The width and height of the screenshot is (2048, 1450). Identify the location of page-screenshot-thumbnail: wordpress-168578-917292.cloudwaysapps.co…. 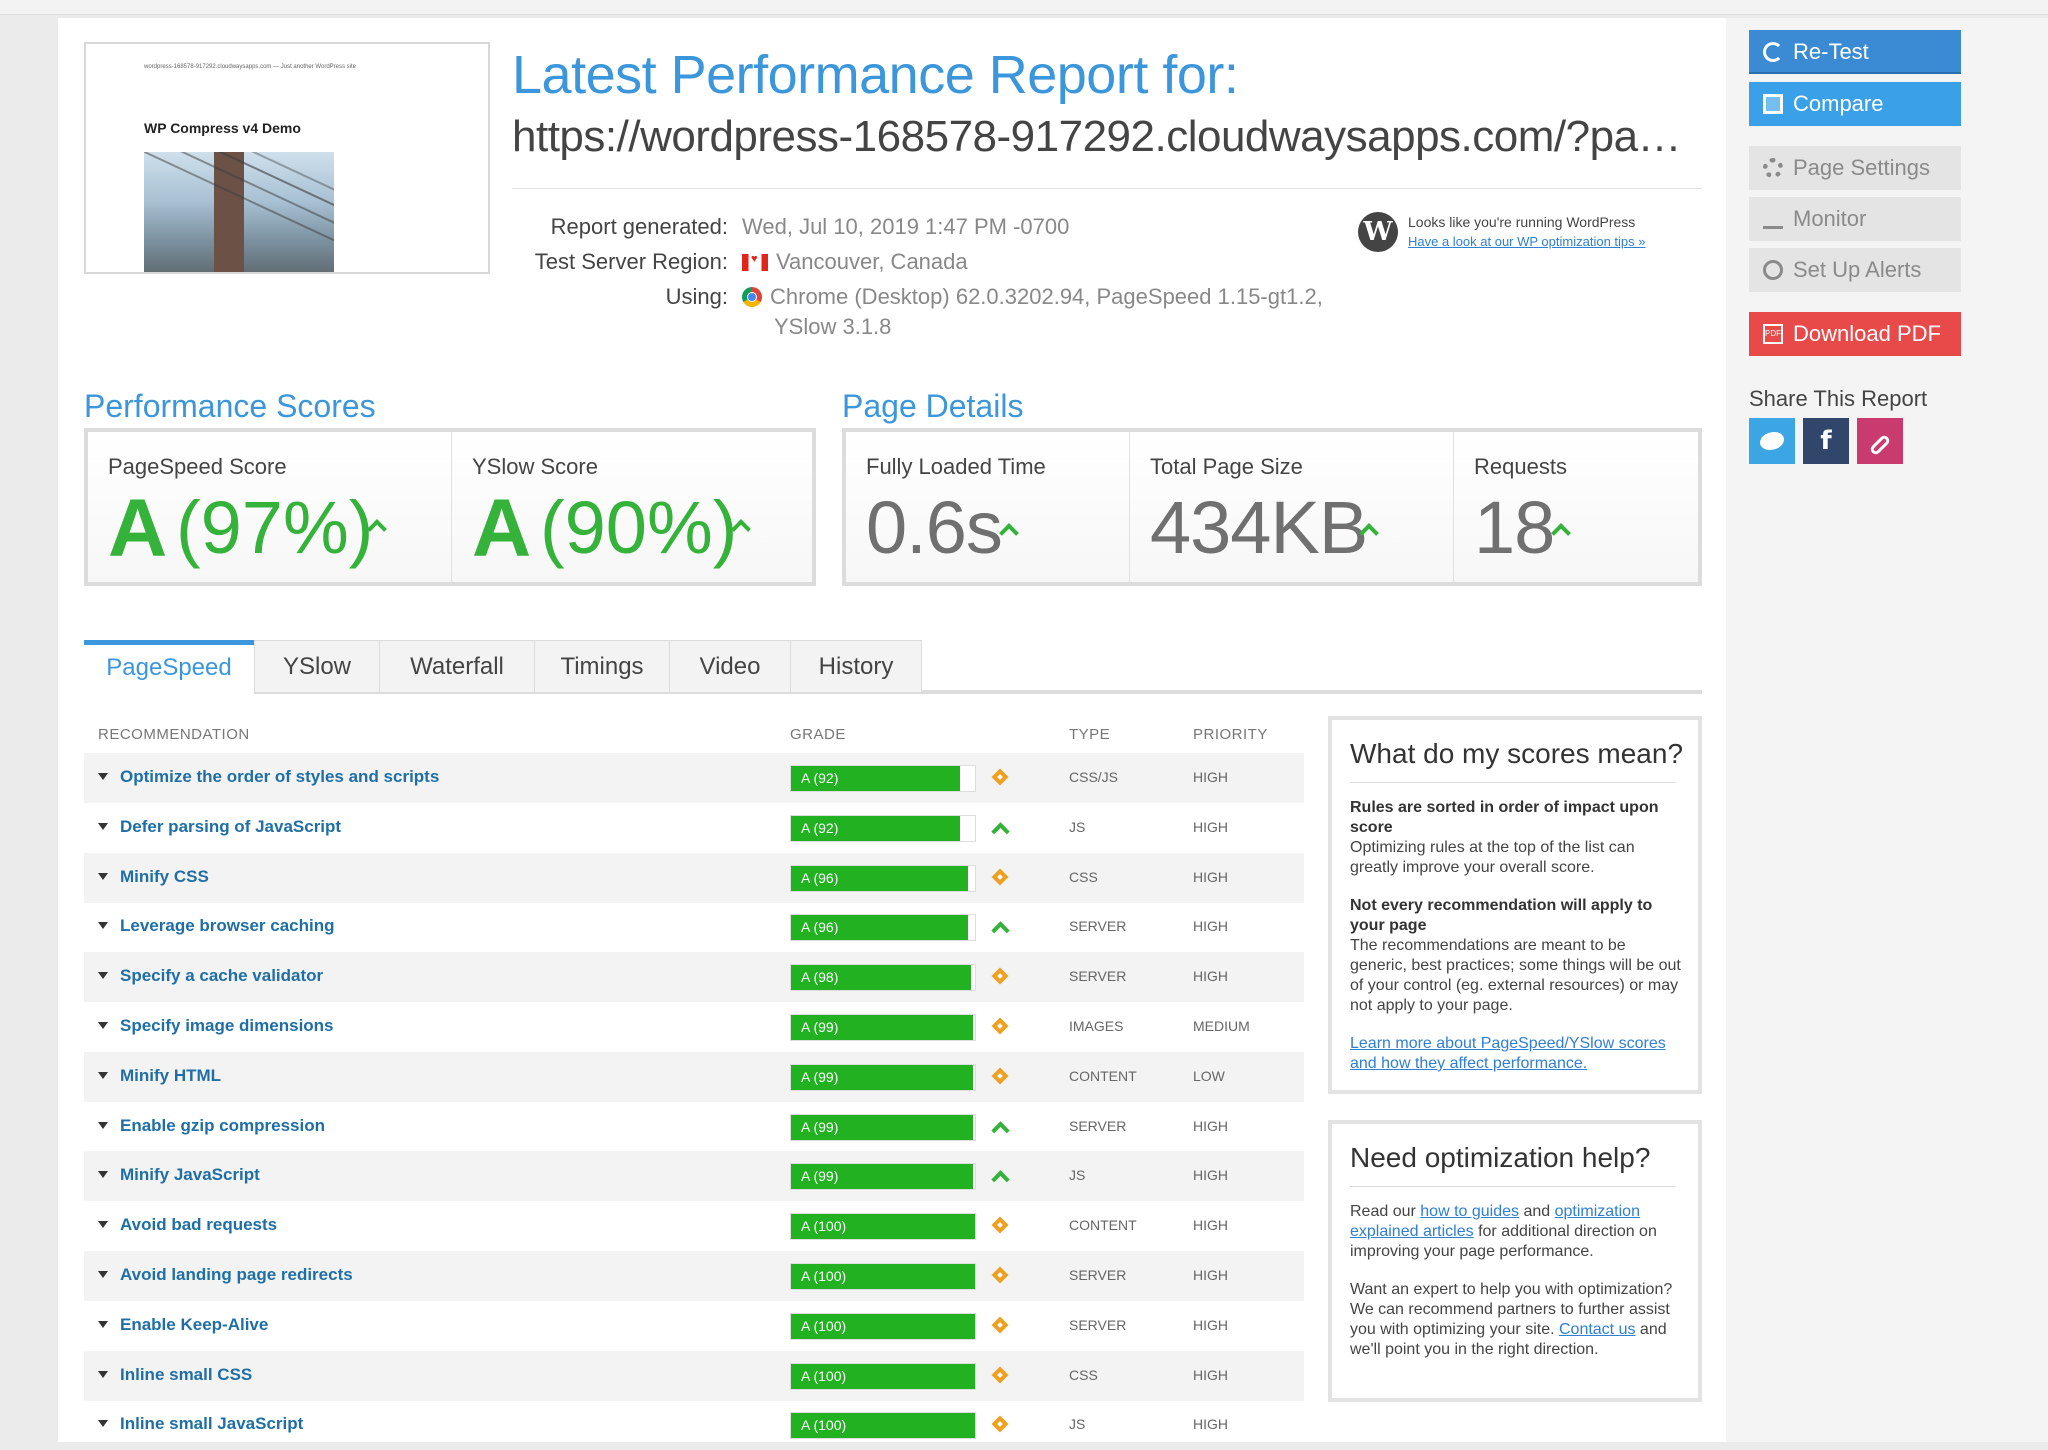
(287, 158).